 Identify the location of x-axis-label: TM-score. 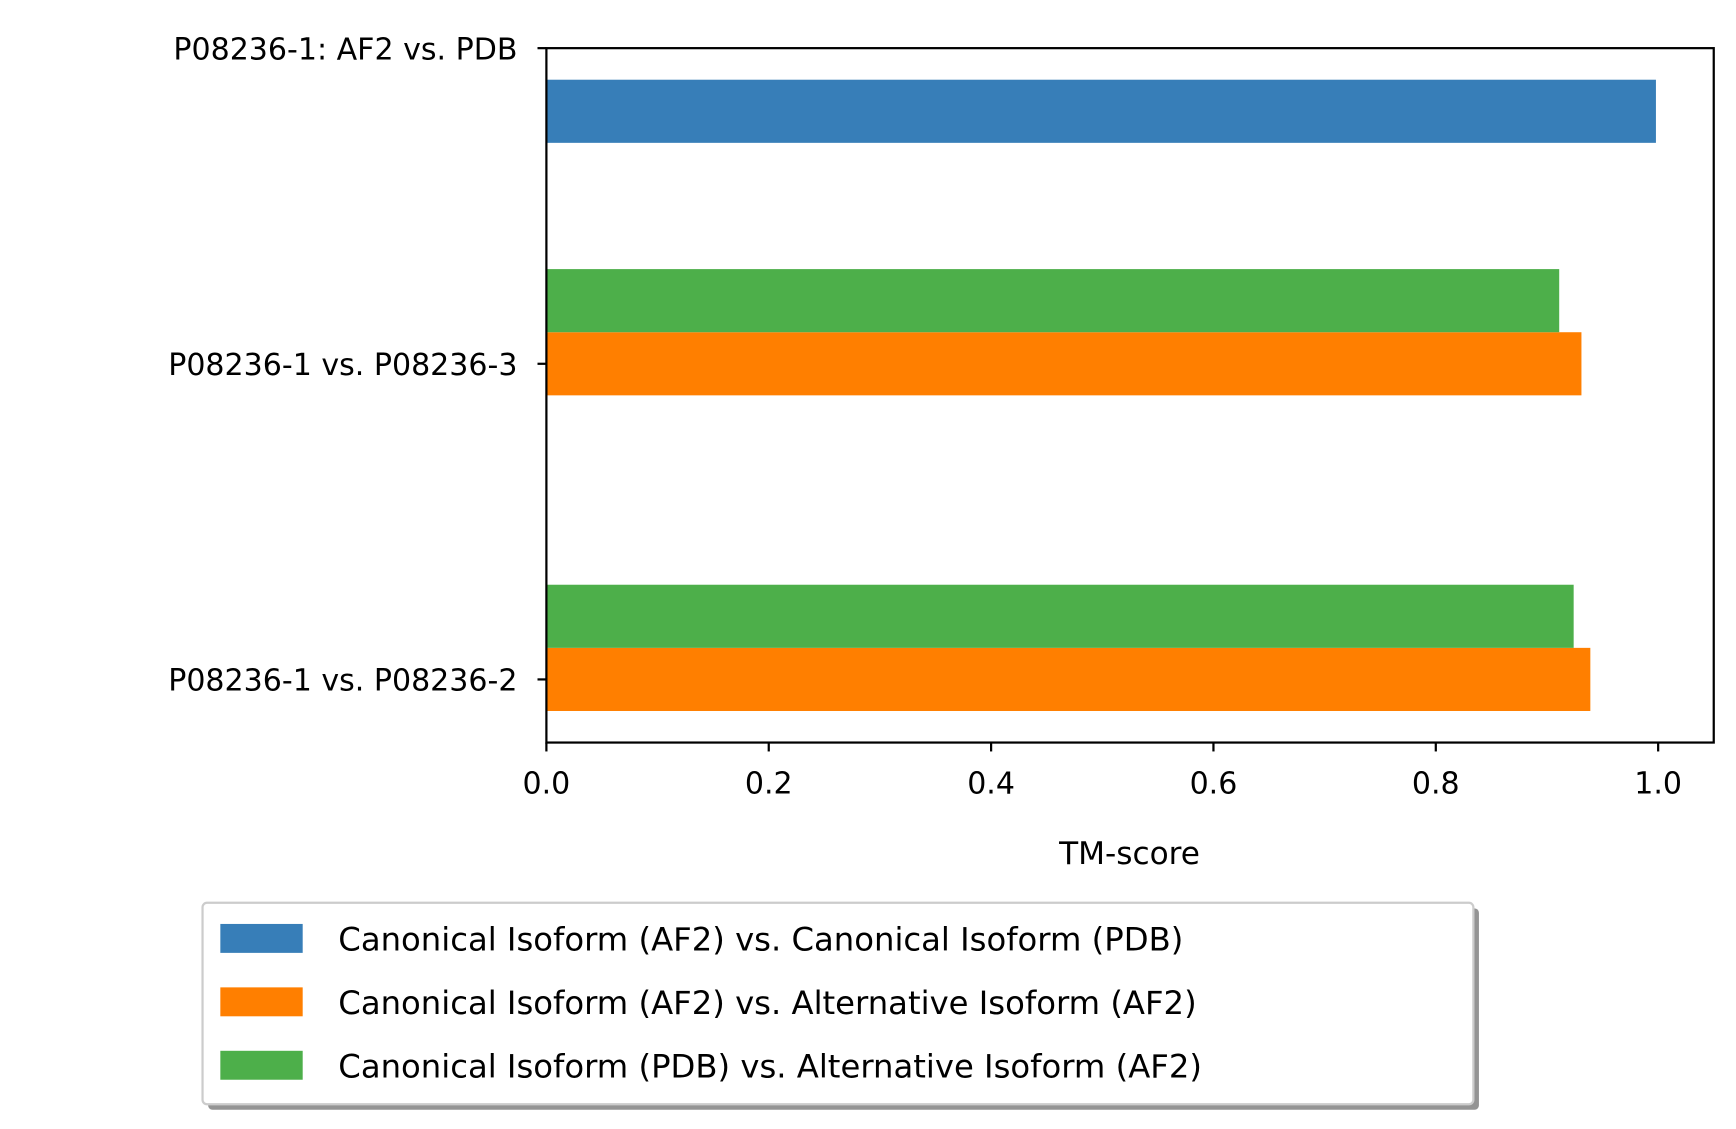
(1129, 854).